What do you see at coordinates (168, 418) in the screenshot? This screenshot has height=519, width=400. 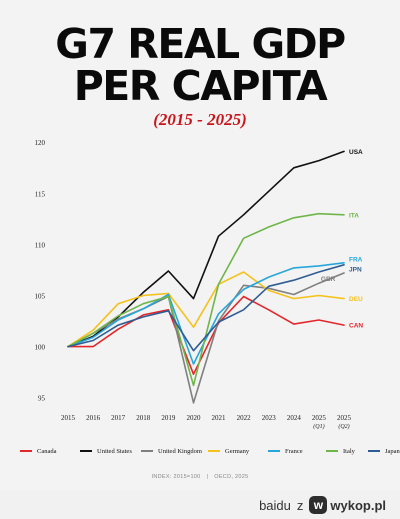 I see `x-tick-label: 2019` at bounding box center [168, 418].